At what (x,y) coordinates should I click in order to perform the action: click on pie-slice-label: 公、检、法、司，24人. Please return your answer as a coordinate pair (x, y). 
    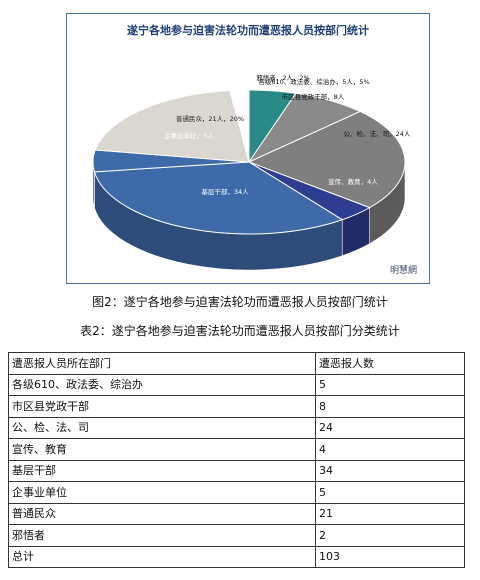
    Looking at the image, I should click on (377, 133).